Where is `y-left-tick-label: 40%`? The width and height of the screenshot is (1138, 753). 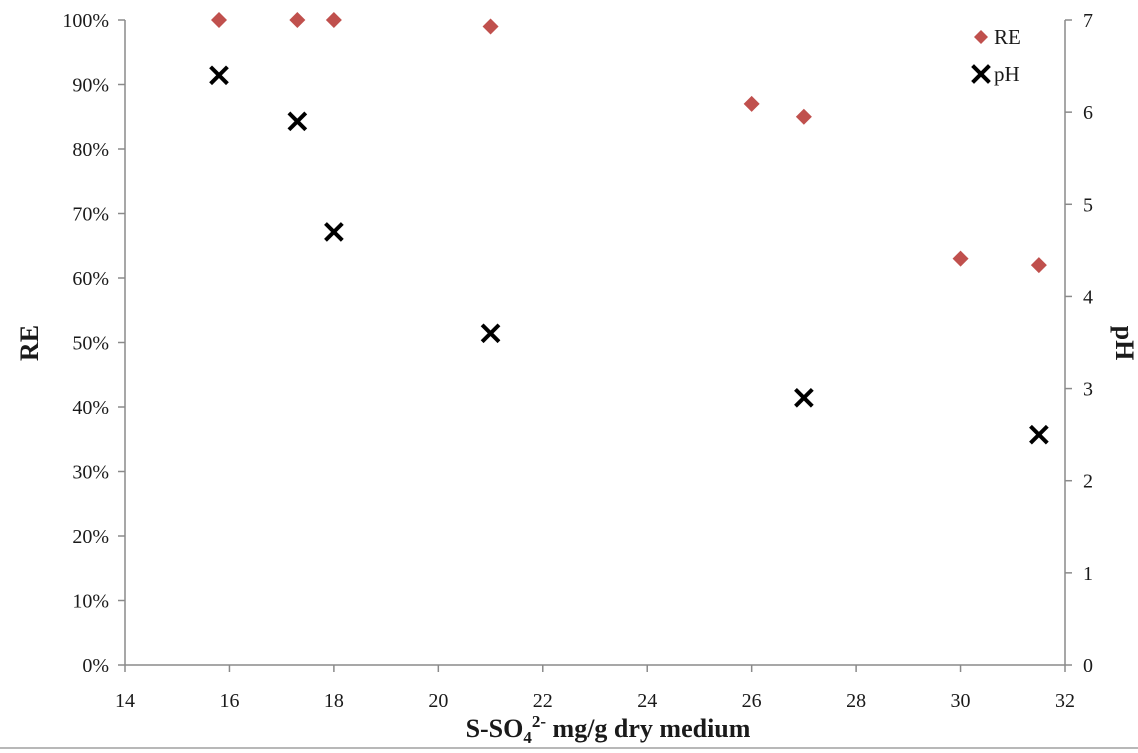
y-left-tick-label: 40% is located at coordinates (90, 408).